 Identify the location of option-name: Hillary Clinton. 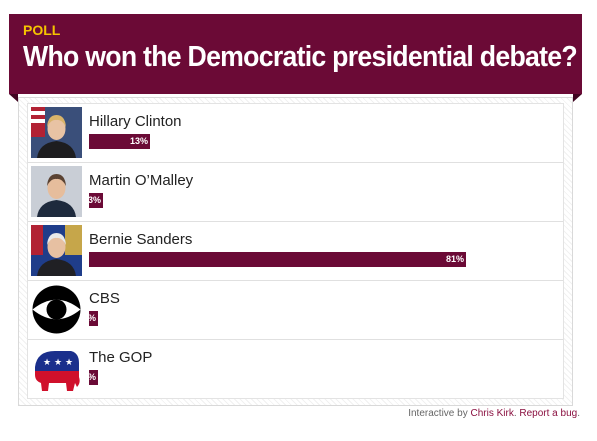
(135, 121).